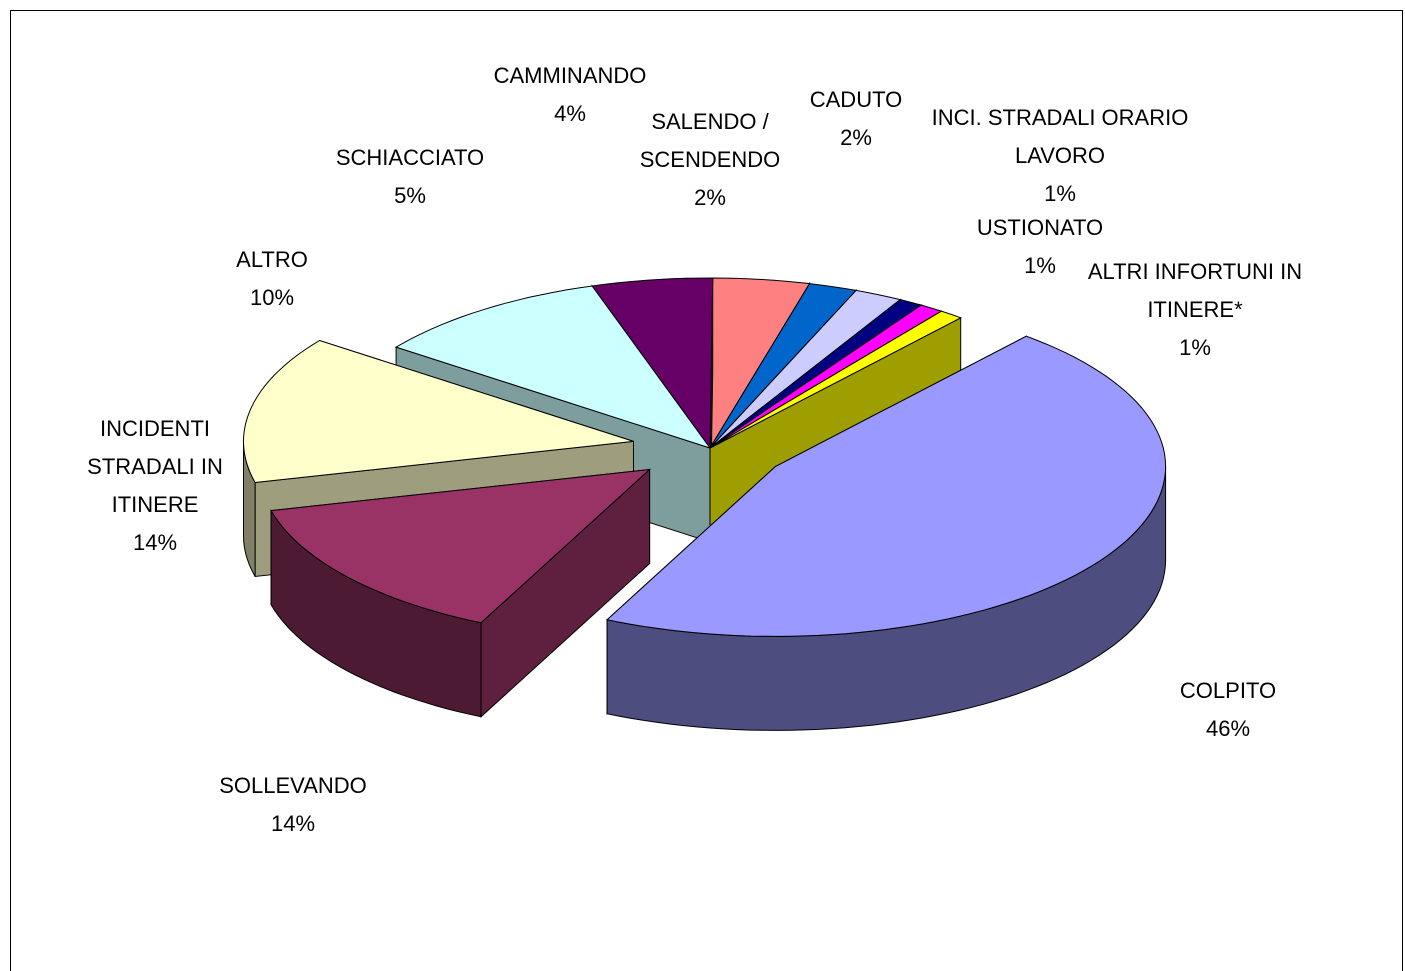 The image size is (1405, 971). What do you see at coordinates (1040, 247) in the screenshot?
I see `slice-label: USTIONATO 1%` at bounding box center [1040, 247].